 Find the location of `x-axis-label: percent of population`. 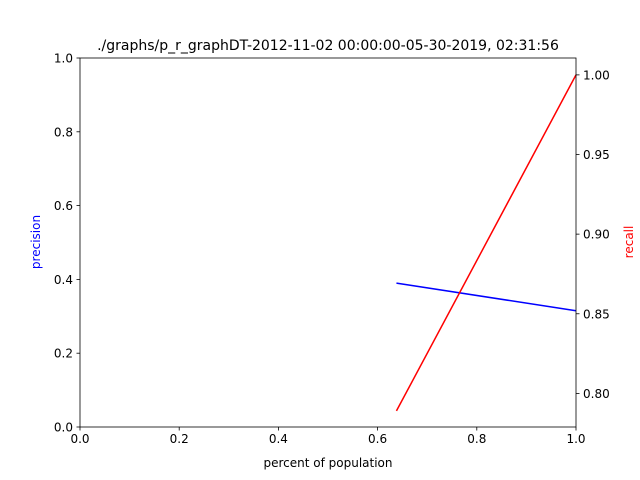

x-axis-label: percent of population is located at coordinates (327, 463).